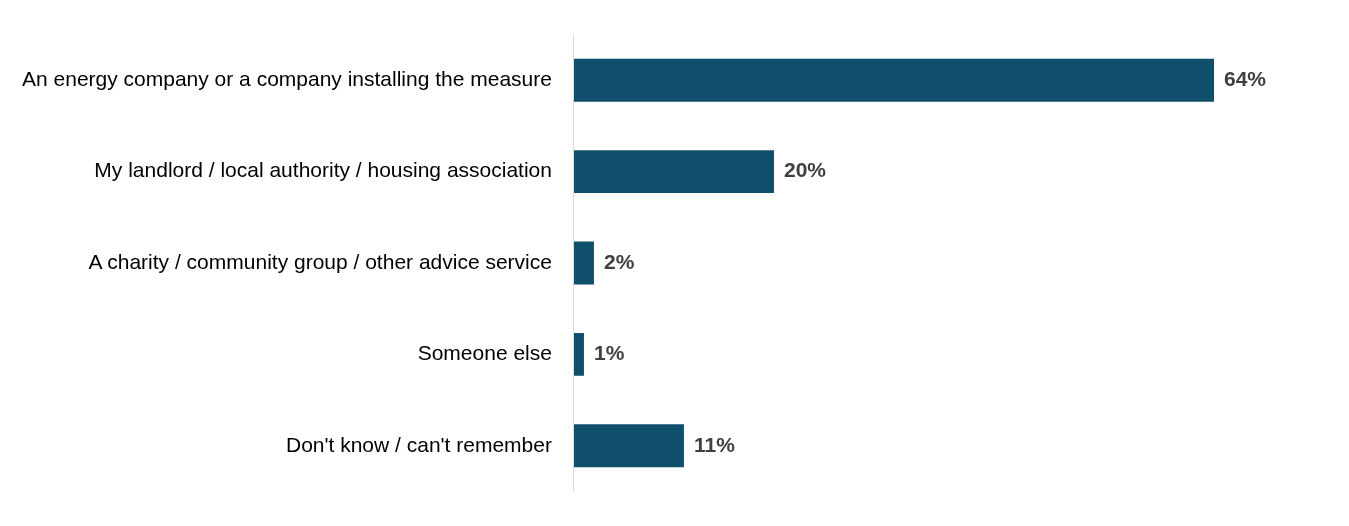 The width and height of the screenshot is (1349, 526). What do you see at coordinates (714, 444) in the screenshot?
I see `data-label: 11%` at bounding box center [714, 444].